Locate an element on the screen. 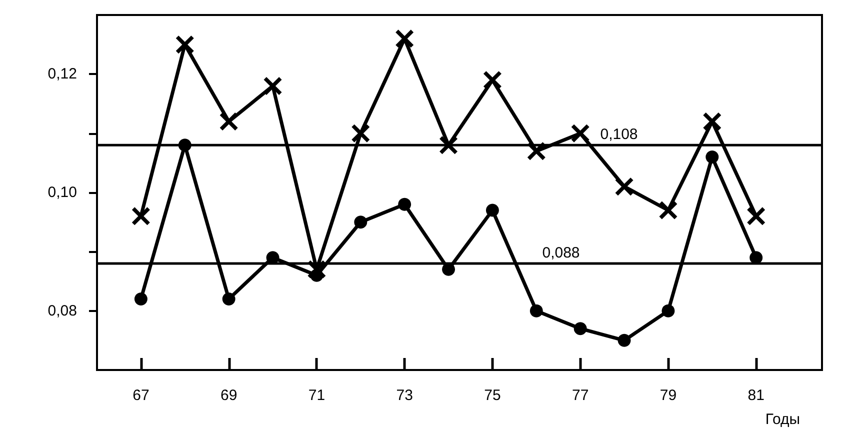 This screenshot has width=844, height=441. y-tick-label: 0,12 is located at coordinates (62, 74).